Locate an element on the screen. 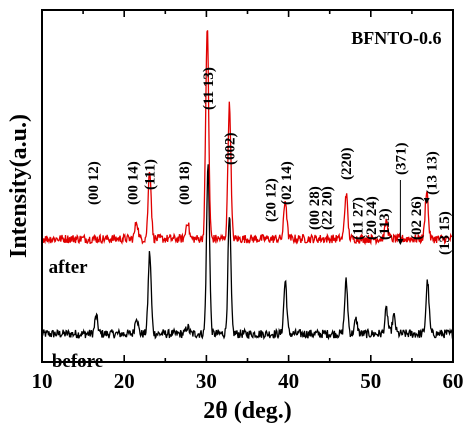 This screenshot has height=440, width=467. x-tick-label-30: 30 is located at coordinates (206, 381).